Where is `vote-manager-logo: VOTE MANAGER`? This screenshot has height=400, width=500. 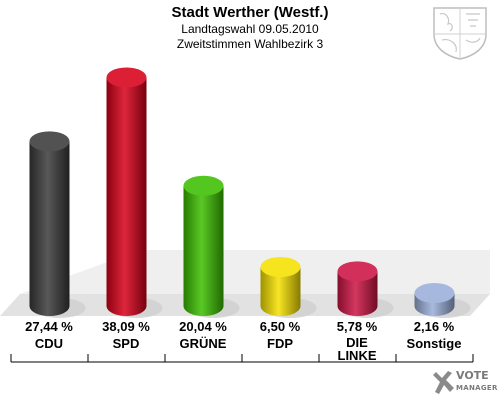
vote-manager-logo: VOTE MANAGER is located at coordinates (464, 384).